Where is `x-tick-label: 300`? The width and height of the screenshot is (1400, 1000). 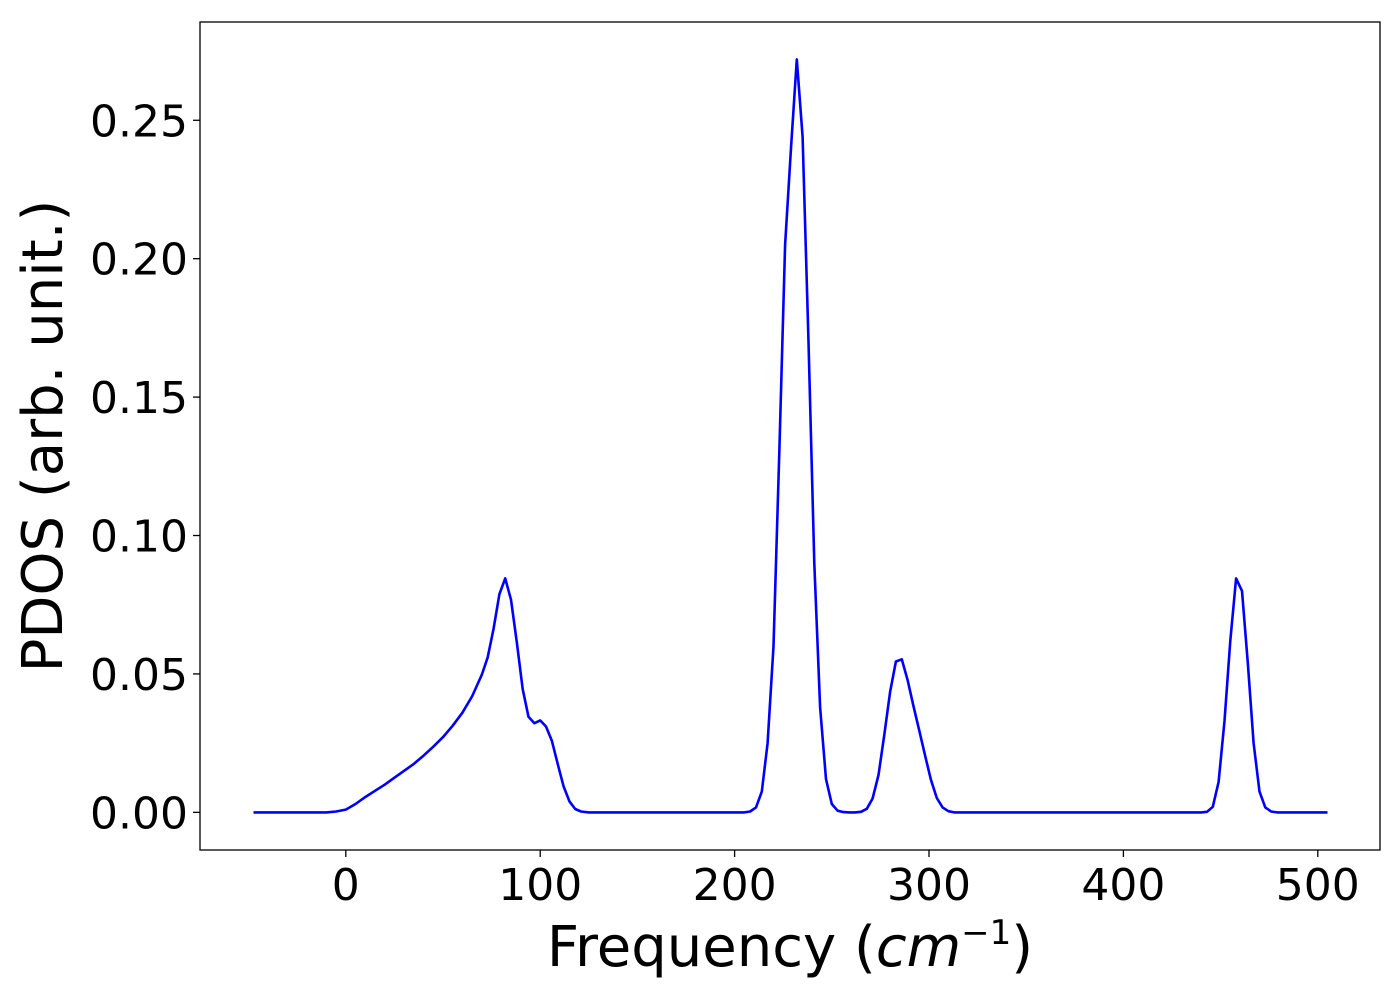 x-tick-label: 300 is located at coordinates (929, 885).